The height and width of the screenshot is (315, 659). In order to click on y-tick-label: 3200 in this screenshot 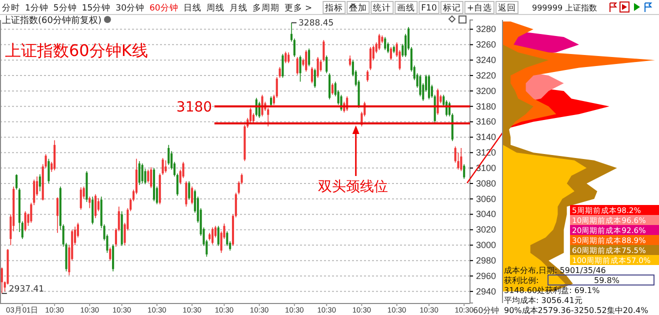, I will do `click(486, 91)`.